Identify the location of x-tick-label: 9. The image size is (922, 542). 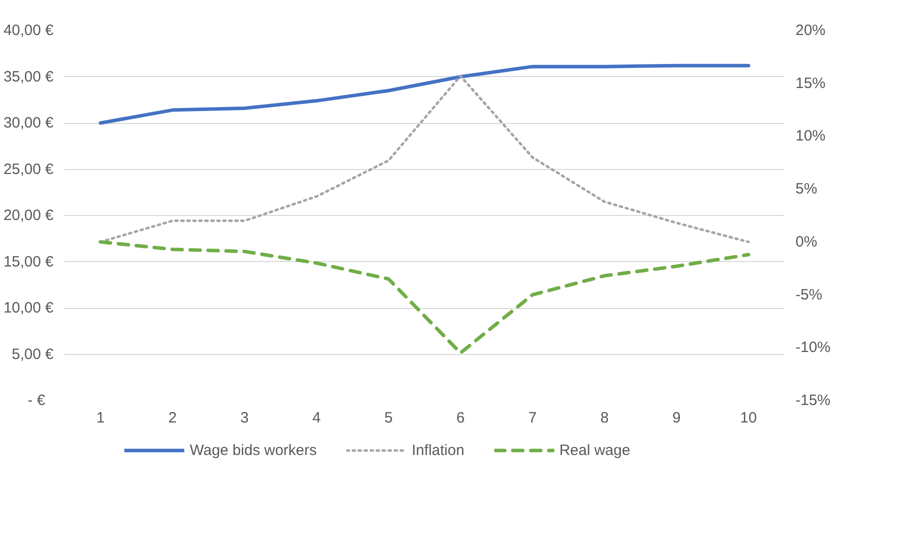
(676, 418).